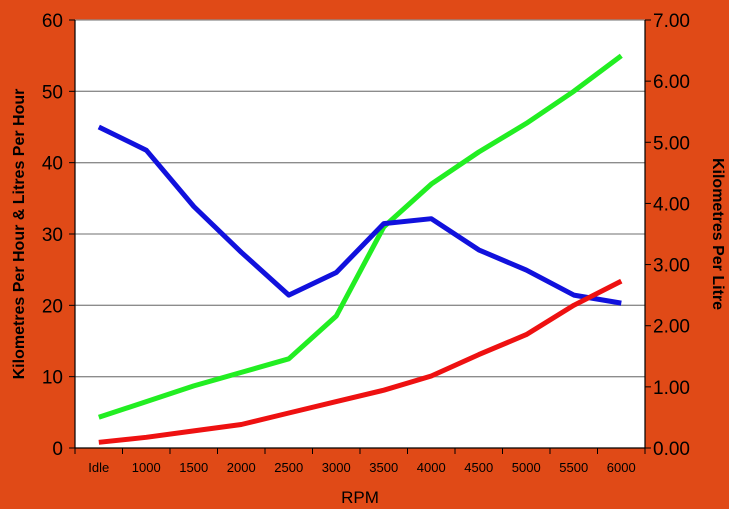 The height and width of the screenshot is (509, 729). Describe the element at coordinates (526, 467) in the screenshot. I see `x-tick-label: 5000` at that location.